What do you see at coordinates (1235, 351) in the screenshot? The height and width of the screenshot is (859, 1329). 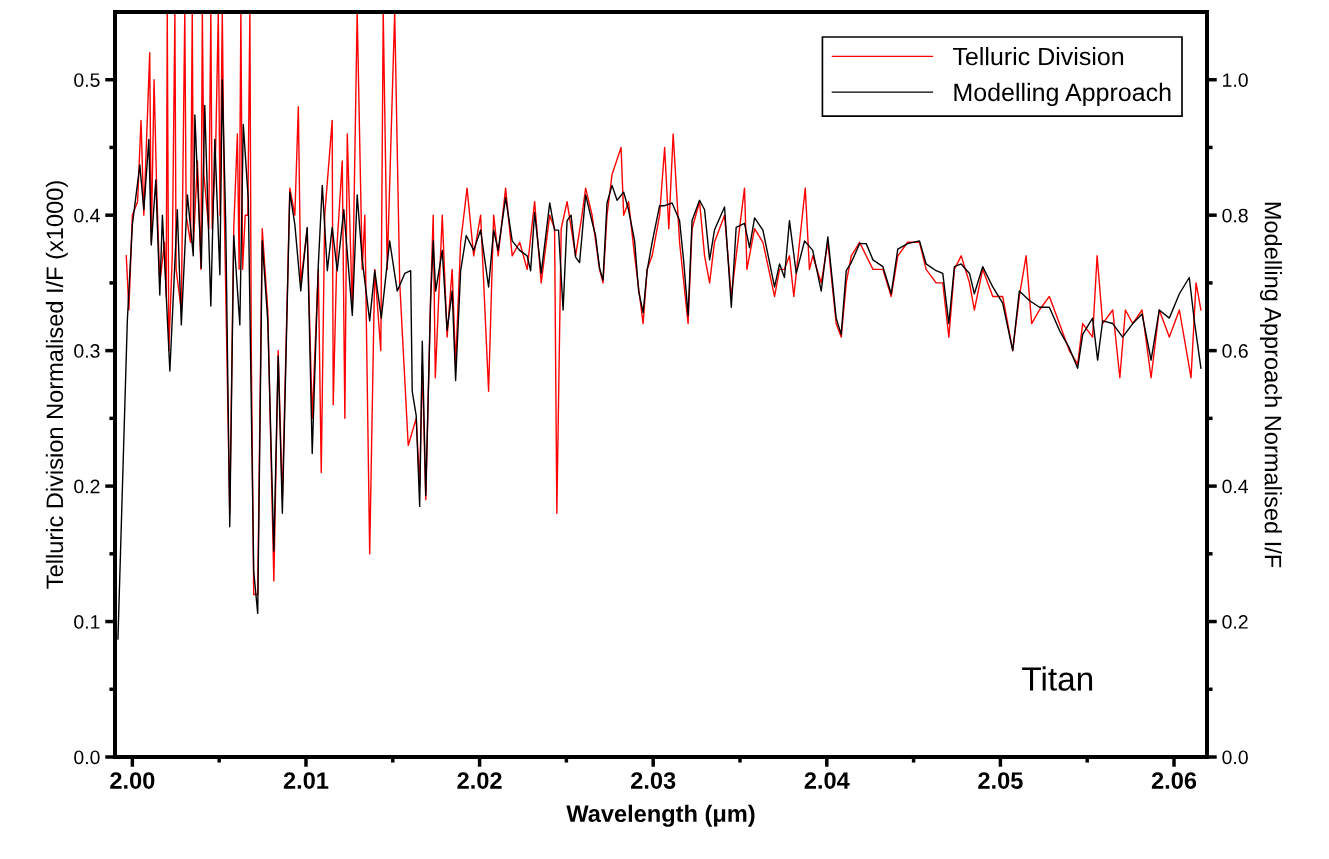 I see `y2-tick-label: 0.6` at bounding box center [1235, 351].